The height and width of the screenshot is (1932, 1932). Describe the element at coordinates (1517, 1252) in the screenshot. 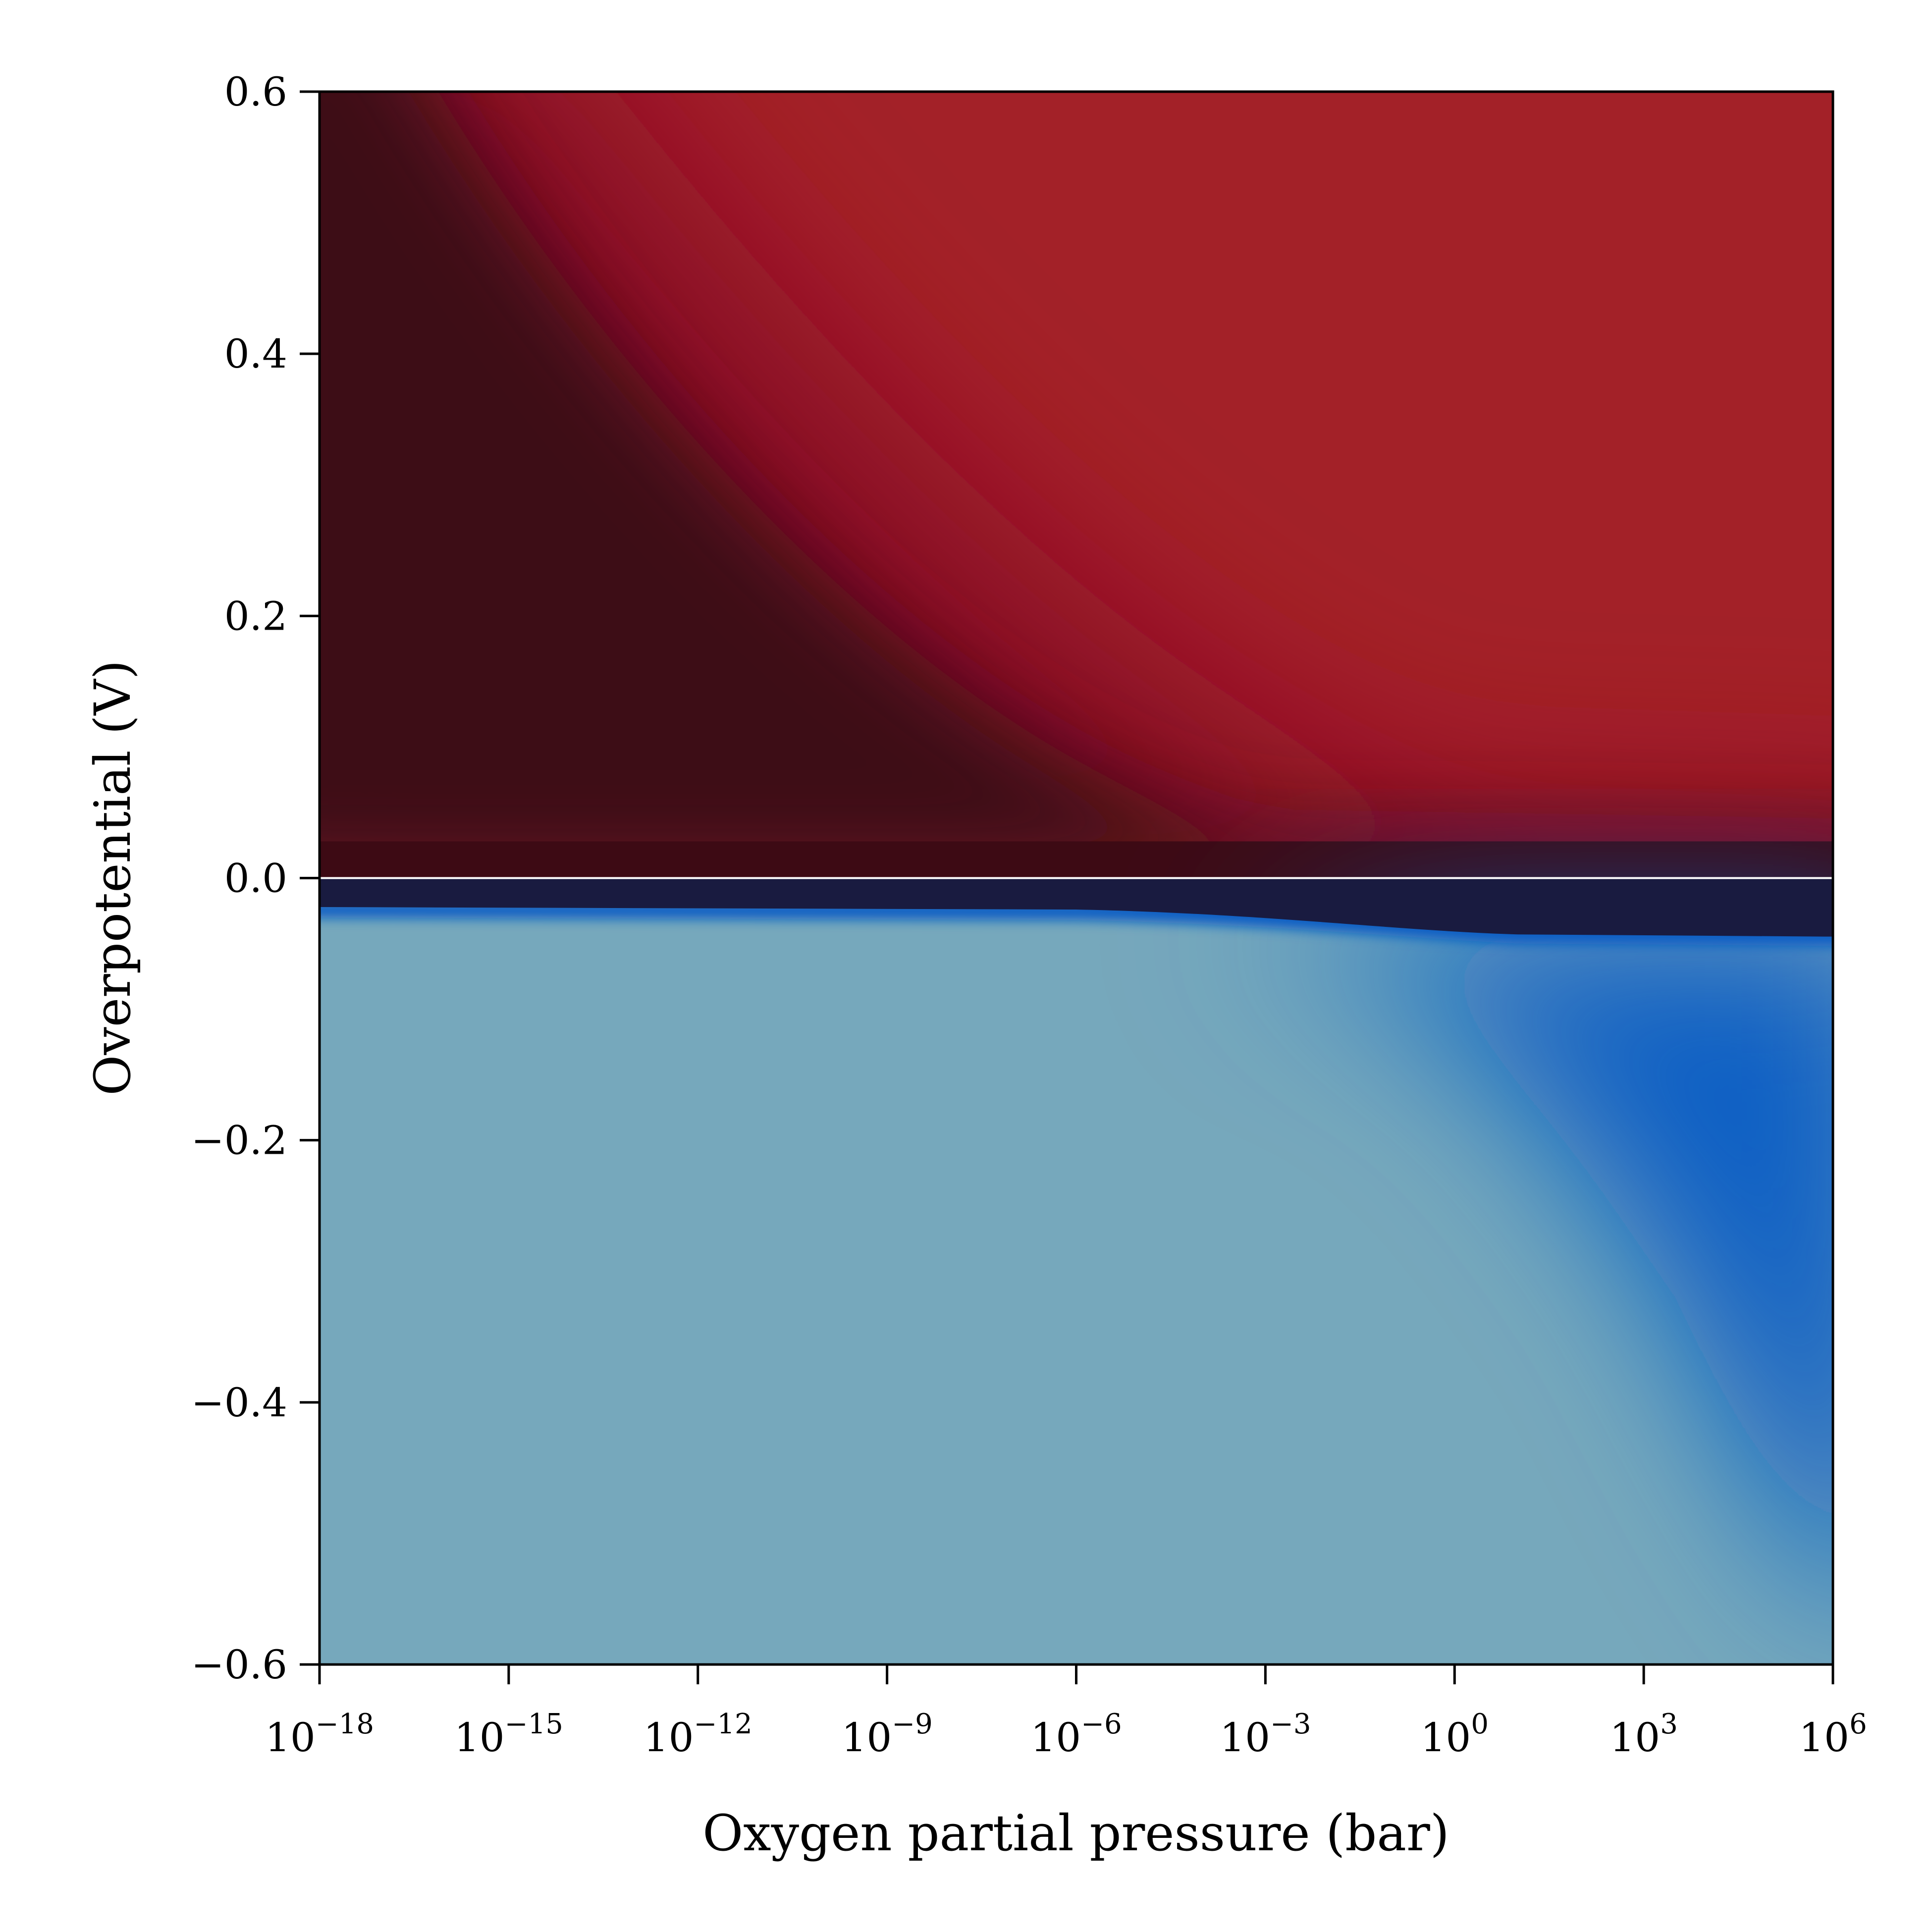

I see `cathodic-bright-region` at that location.